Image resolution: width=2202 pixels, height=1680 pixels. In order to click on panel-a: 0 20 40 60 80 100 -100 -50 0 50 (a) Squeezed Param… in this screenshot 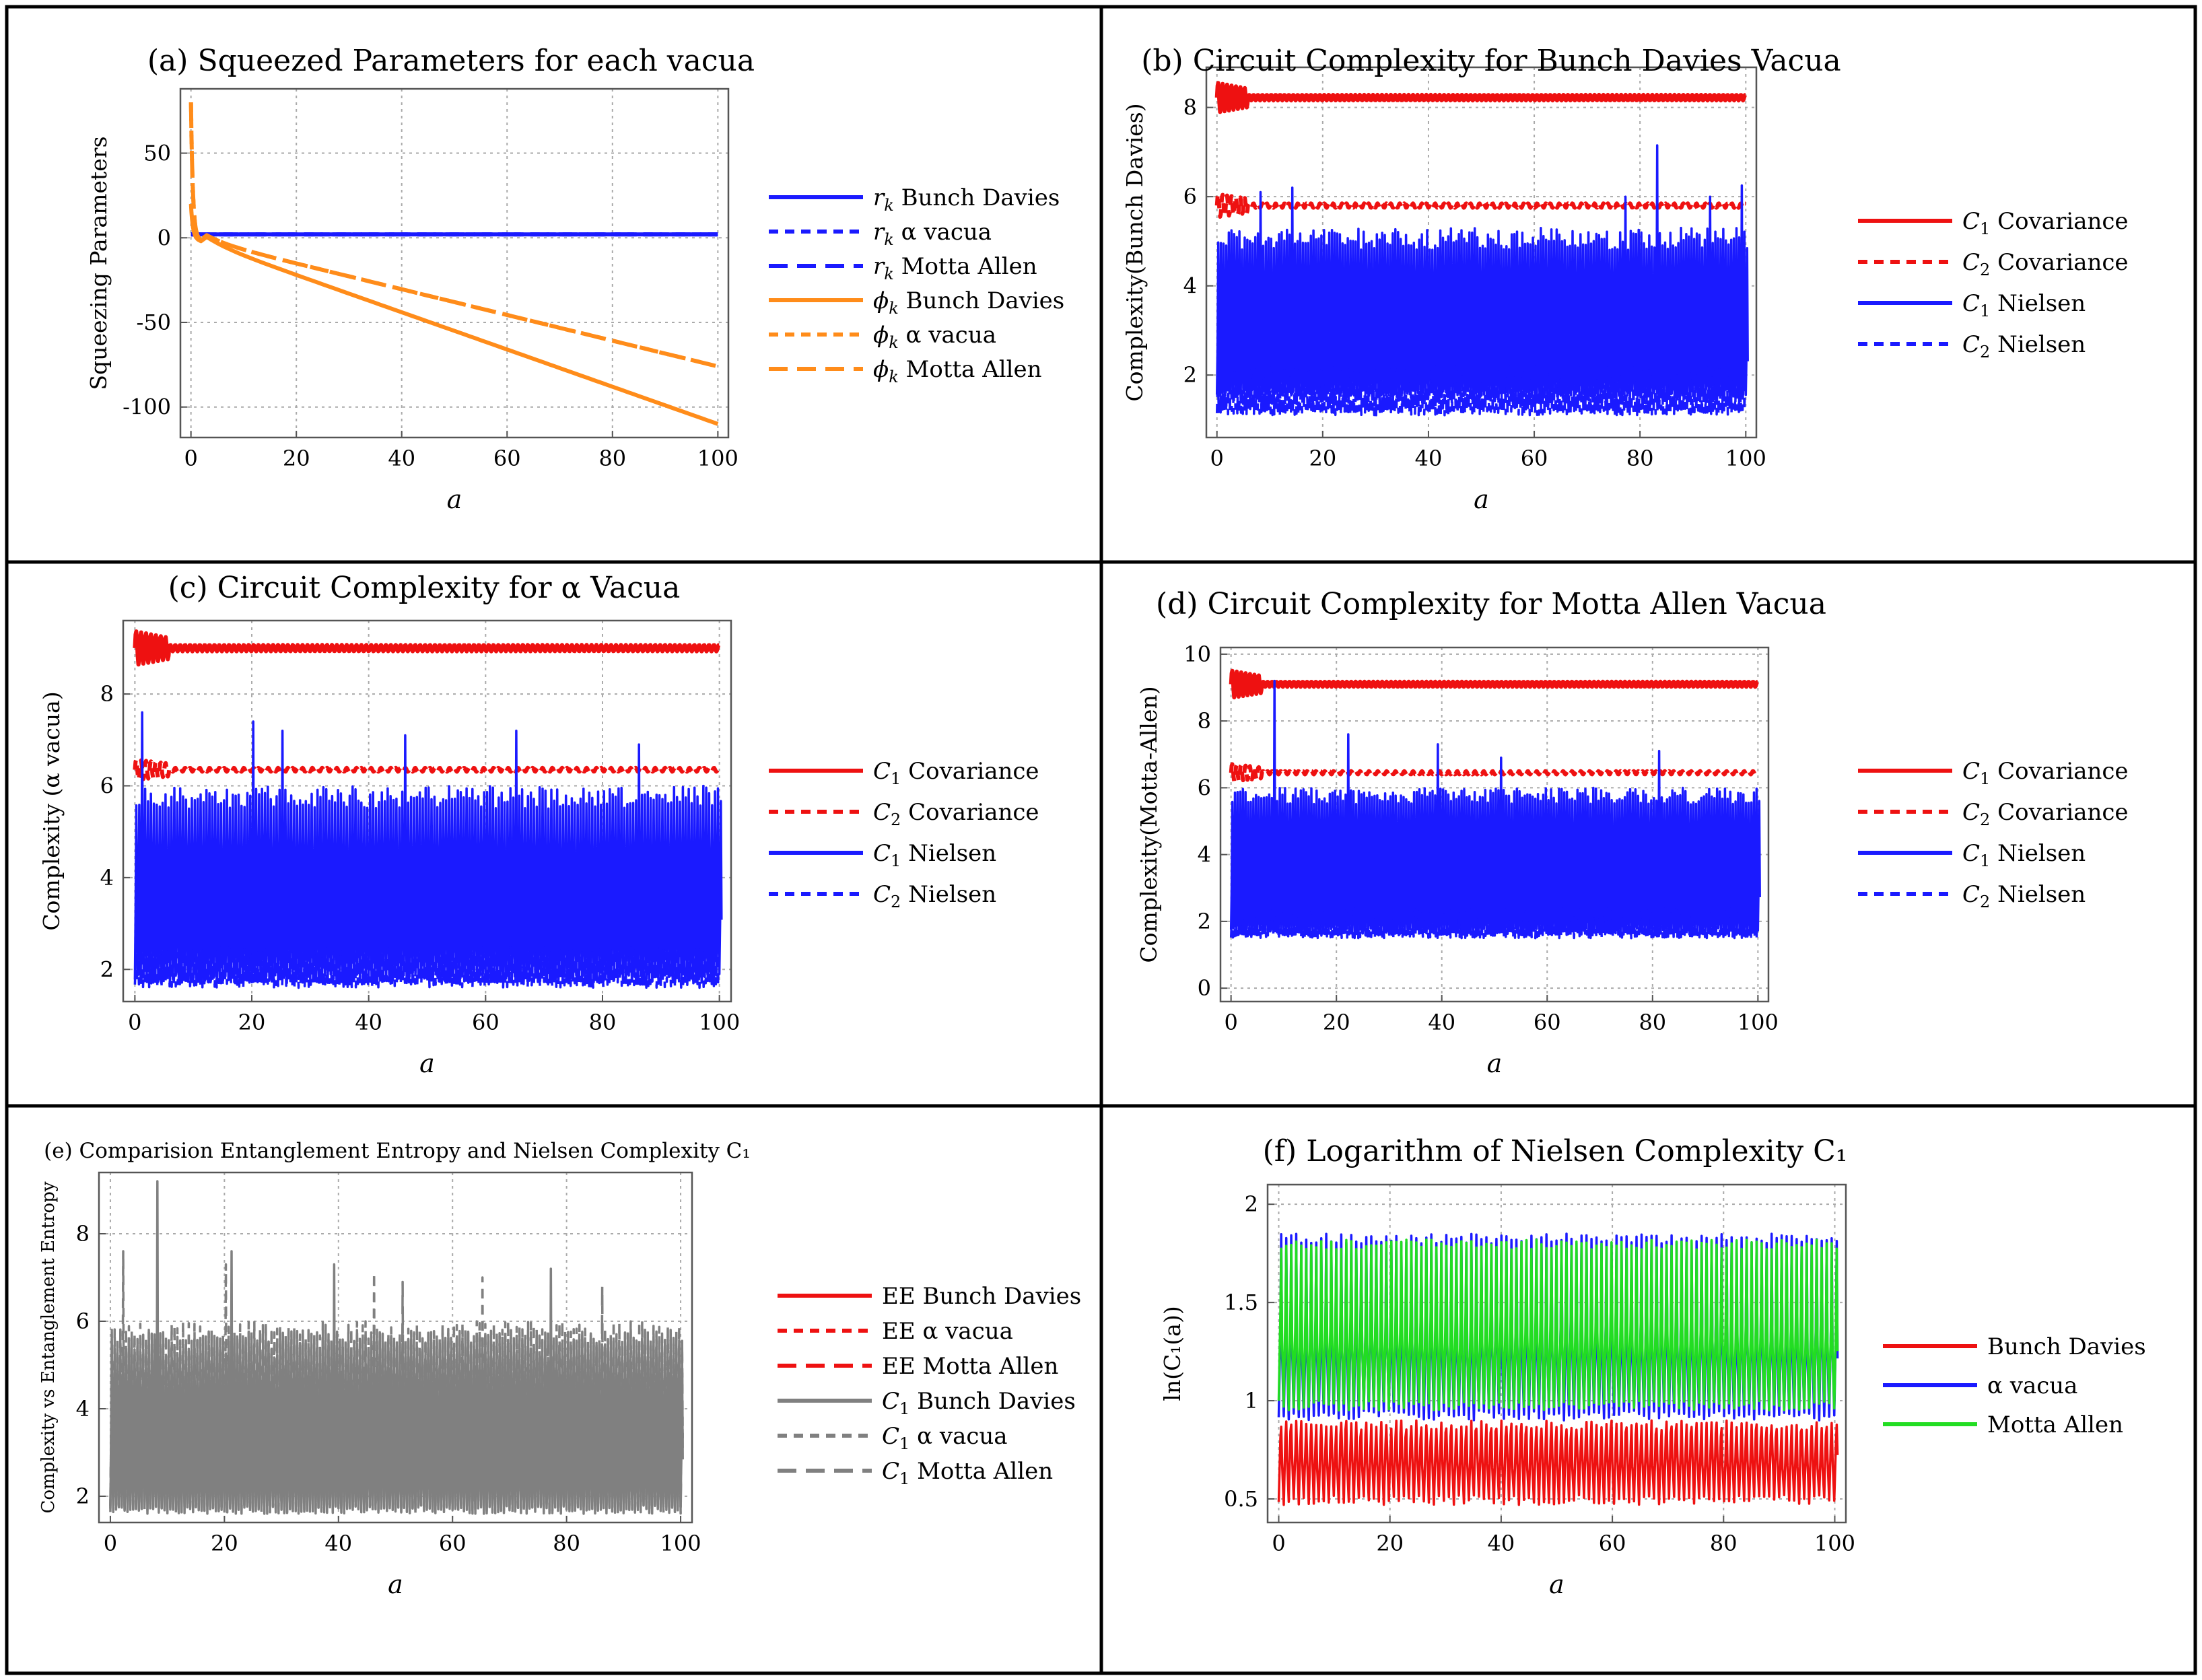, I will do `click(574, 279)`.